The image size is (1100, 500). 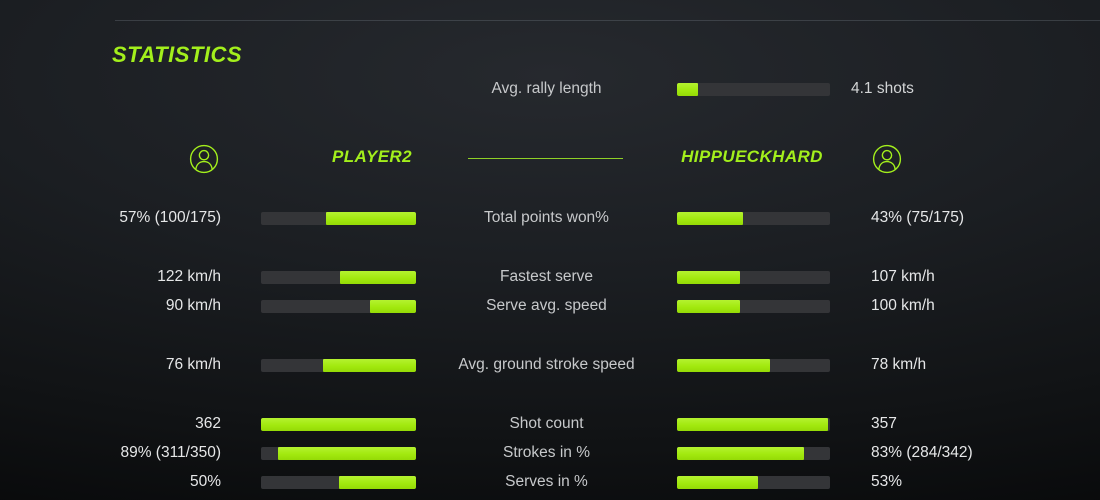 I want to click on right-value: 100 km/h, so click(x=903, y=305).